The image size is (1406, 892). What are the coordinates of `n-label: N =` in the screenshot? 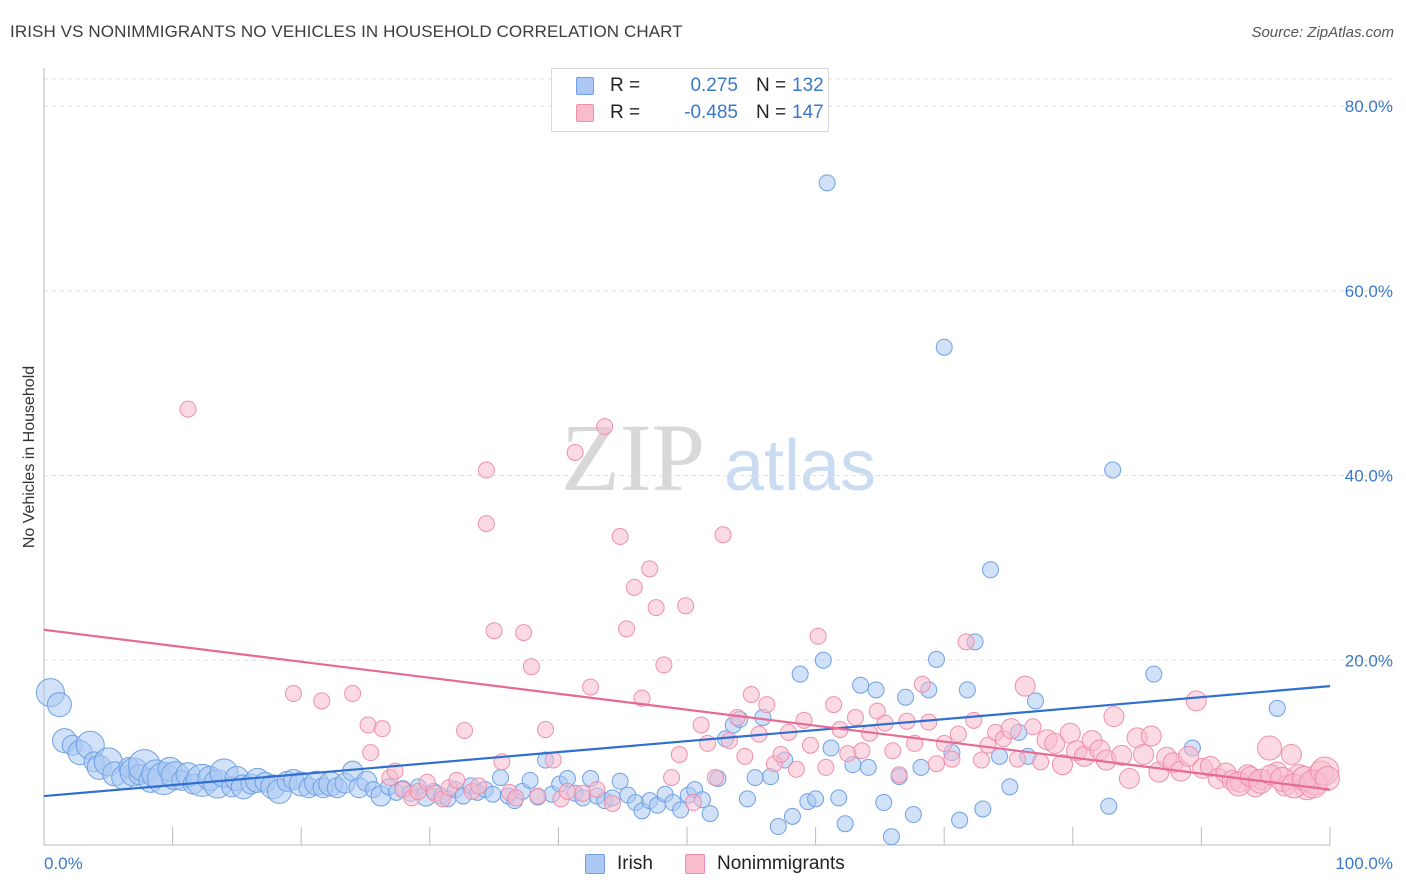 It's located at (771, 112).